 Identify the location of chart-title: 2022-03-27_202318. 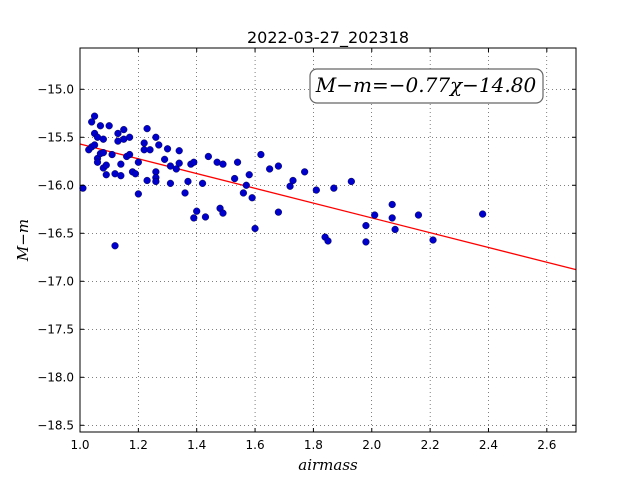
(328, 38).